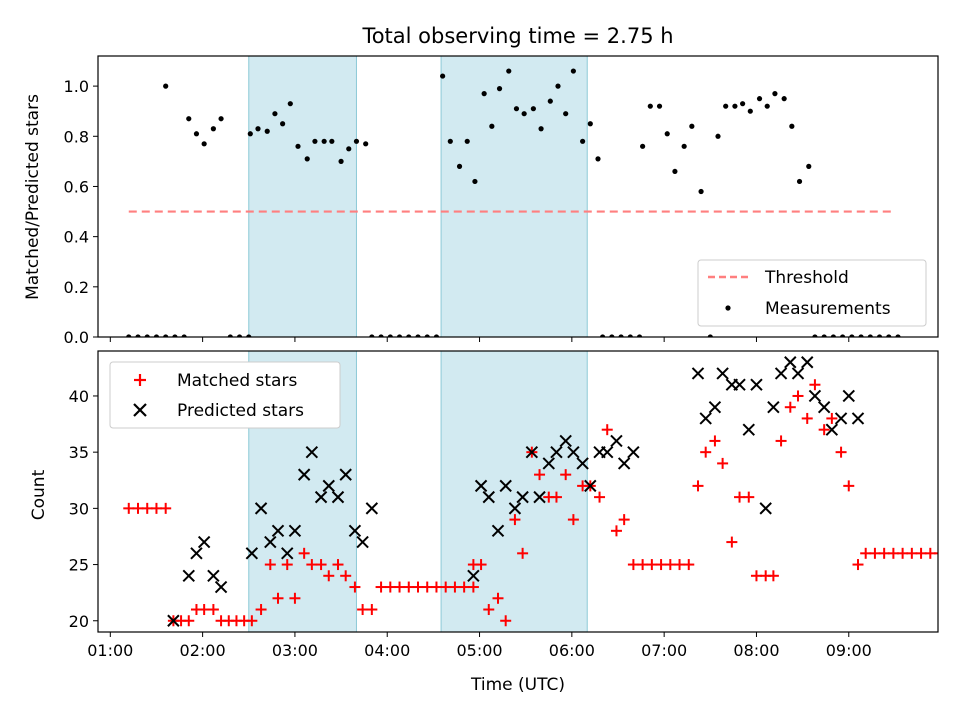 This screenshot has height=720, width=960. Describe the element at coordinates (39, 494) in the screenshot. I see `bottom-y-axis-label: Count` at that location.